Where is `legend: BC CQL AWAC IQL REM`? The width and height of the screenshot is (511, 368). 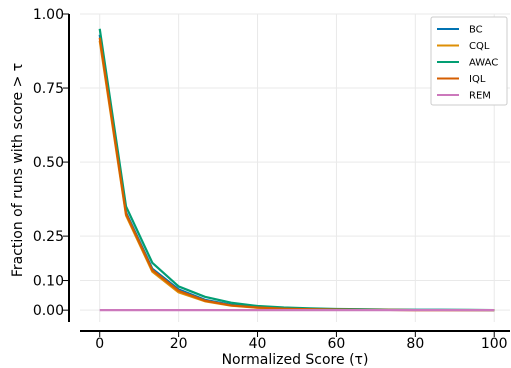 legend: BC CQL AWAC IQL REM is located at coordinates (469, 61).